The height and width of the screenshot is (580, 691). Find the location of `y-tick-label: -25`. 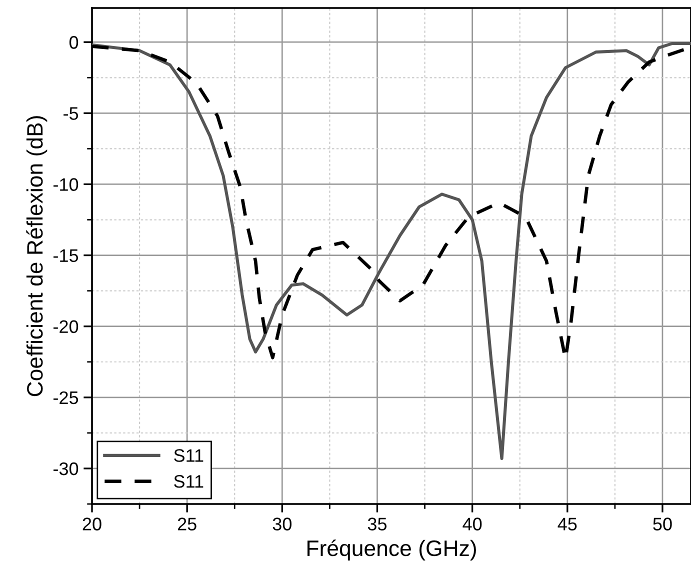

y-tick-label: -25 is located at coordinates (66, 397).